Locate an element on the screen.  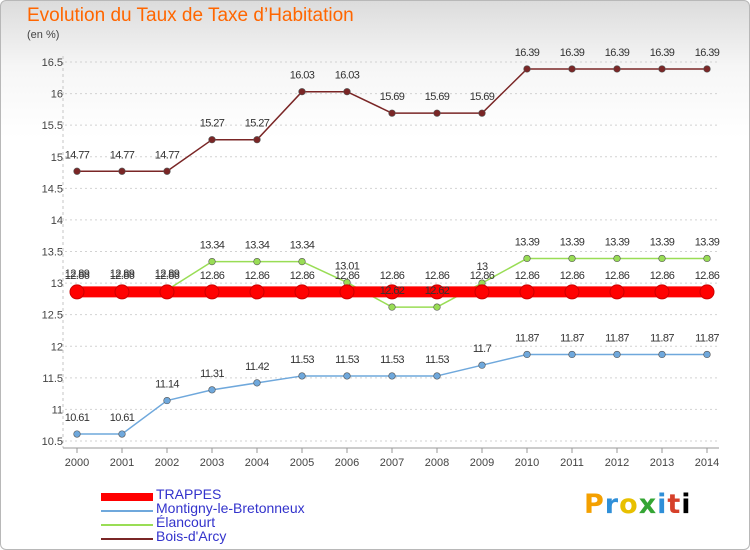
x-tick-label: 2011 is located at coordinates (572, 463).